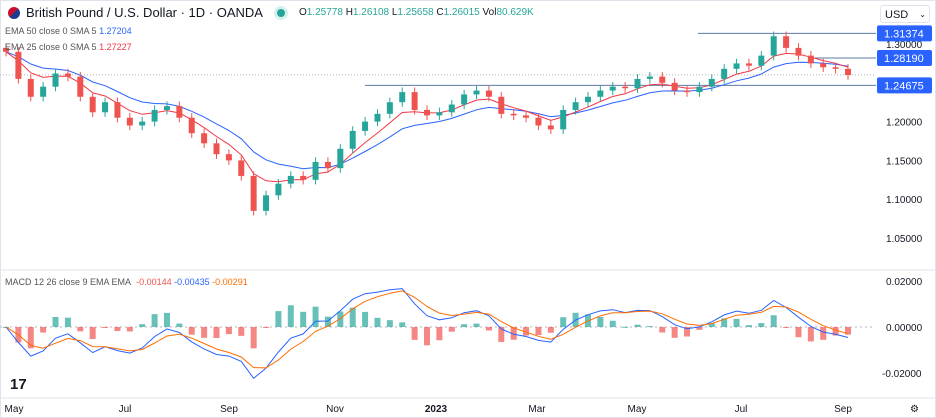  What do you see at coordinates (144, 12) in the screenshot?
I see `symbol-title: British Pound / U.S. Dollar · 1D · OANDA` at bounding box center [144, 12].